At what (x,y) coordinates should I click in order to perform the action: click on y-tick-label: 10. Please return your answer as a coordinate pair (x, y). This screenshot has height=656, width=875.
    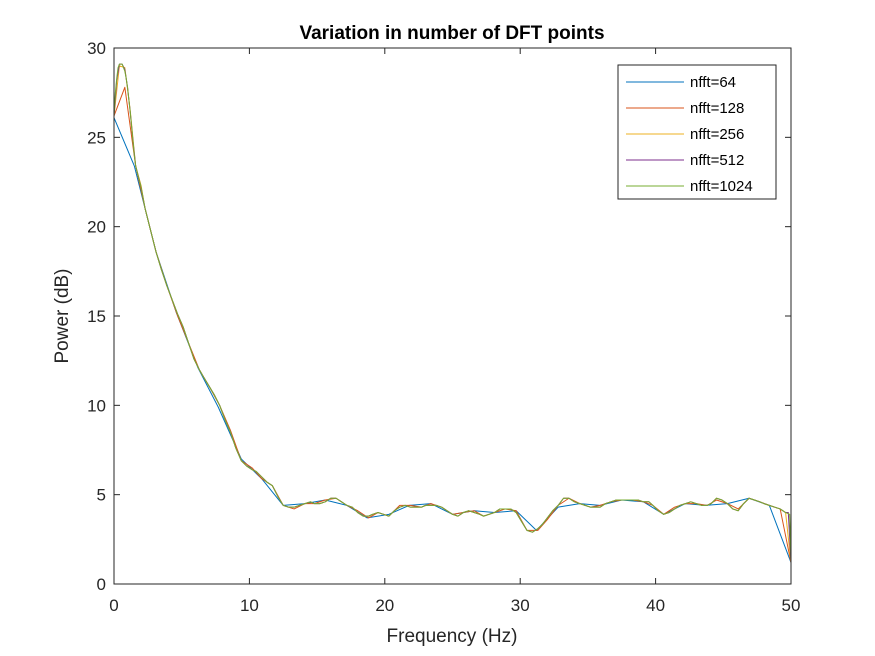
    Looking at the image, I should click on (96, 405).